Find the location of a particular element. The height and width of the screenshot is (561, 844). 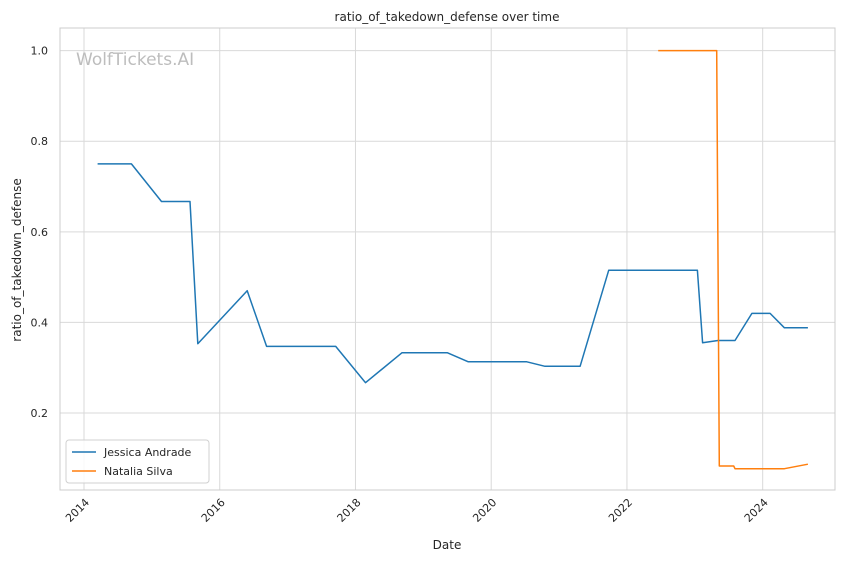

y-tick-label: 1.0 is located at coordinates (40, 51).